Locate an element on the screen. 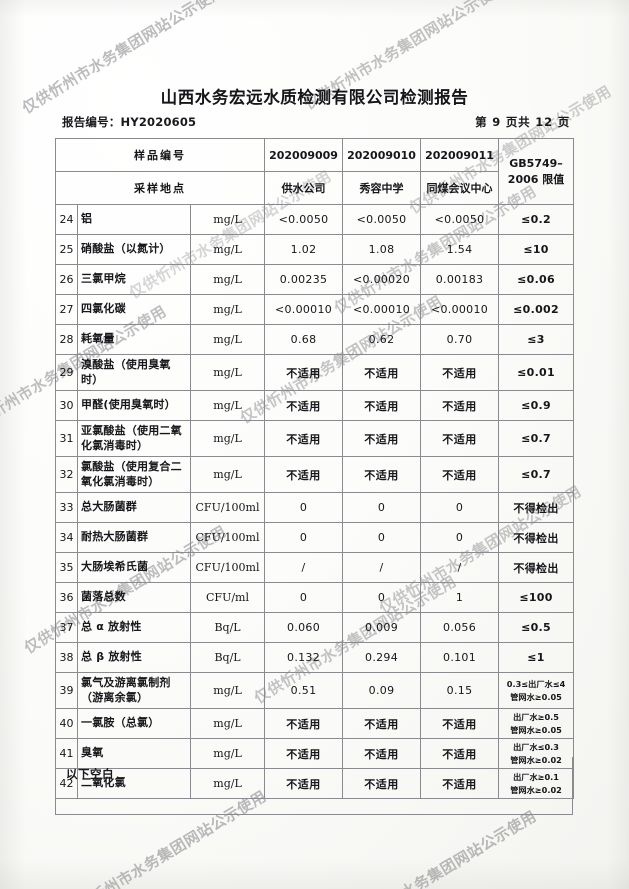  row-index: 31 is located at coordinates (66, 438).